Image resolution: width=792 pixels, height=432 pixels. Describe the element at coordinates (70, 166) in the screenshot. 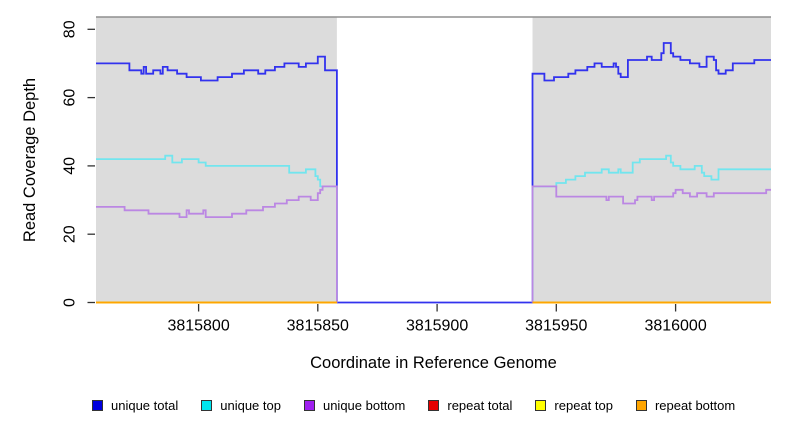

I see `y-tick-label: 40` at that location.